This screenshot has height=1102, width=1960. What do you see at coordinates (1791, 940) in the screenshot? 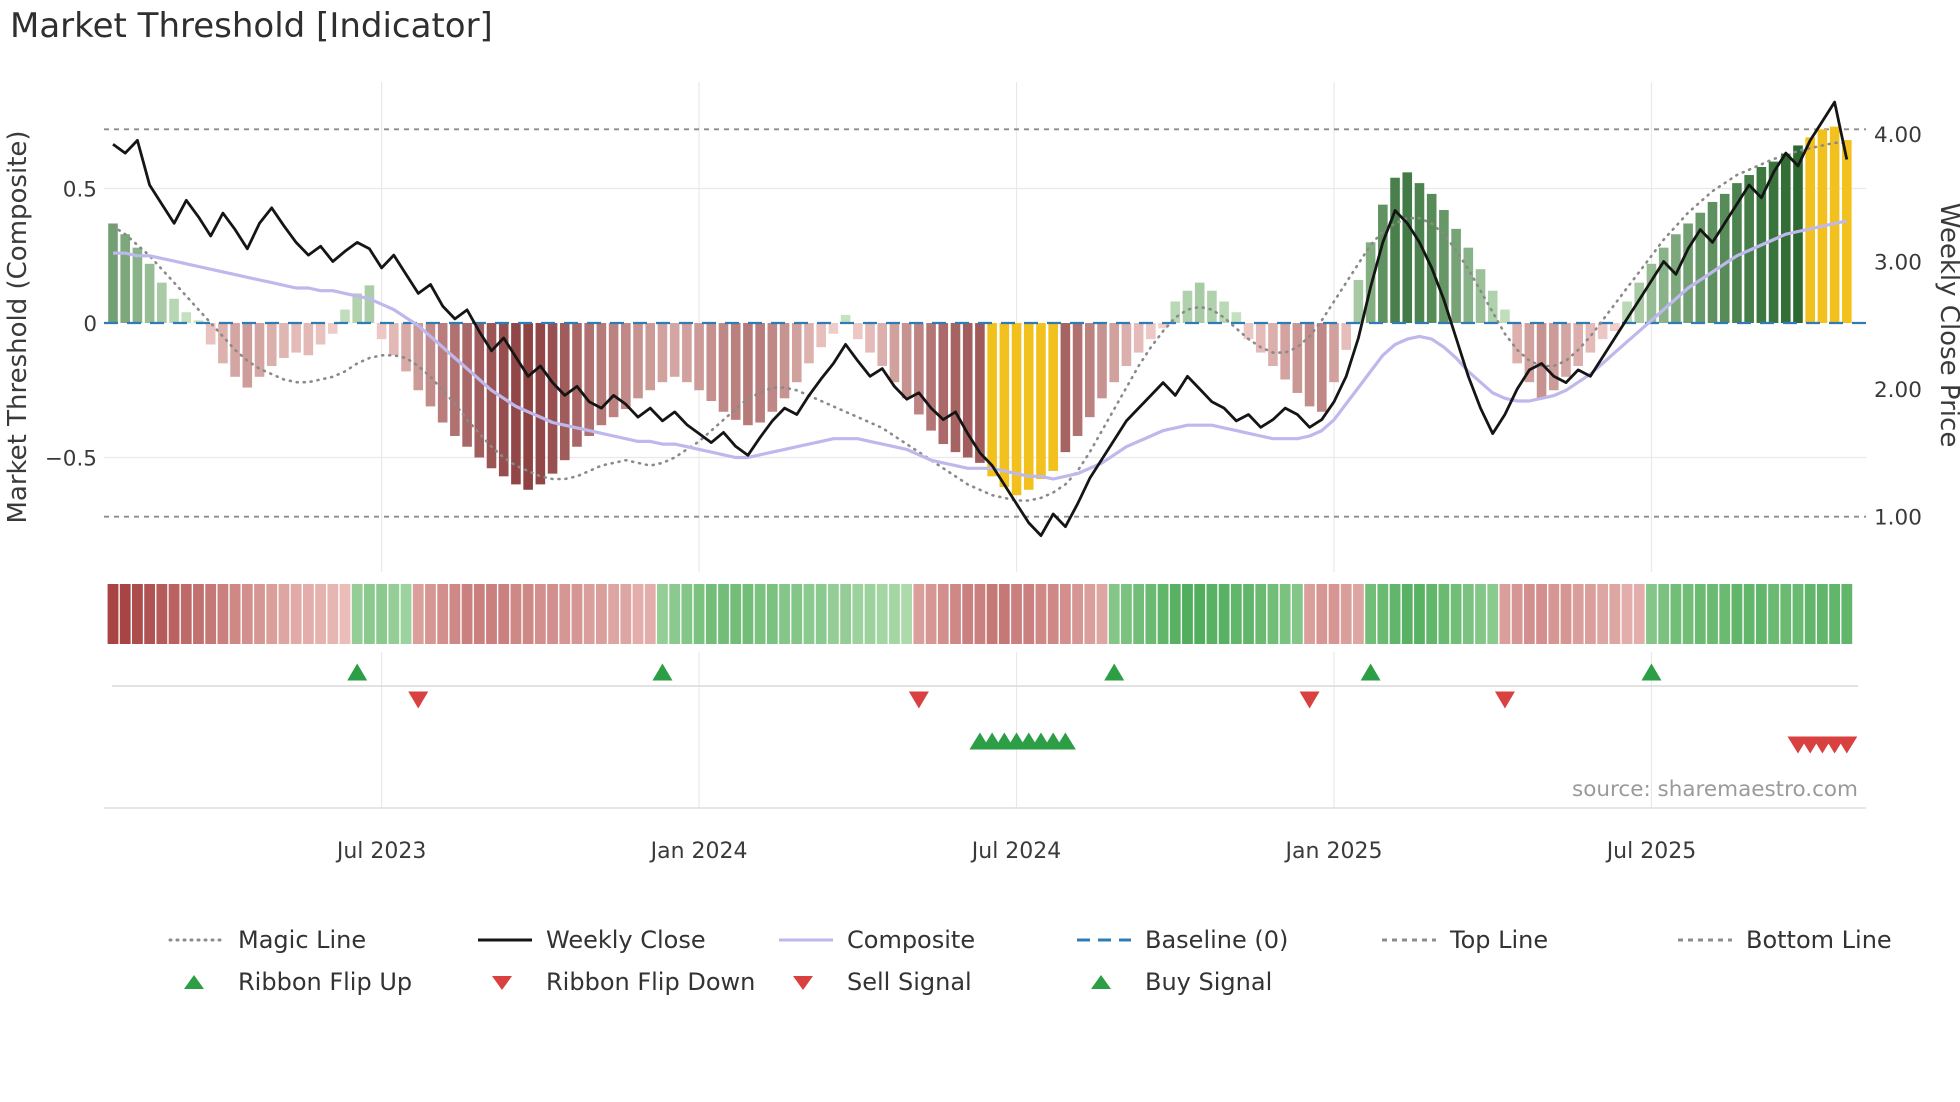
I see `legend-item-bottom-line: Bottom Line` at bounding box center [1791, 940].